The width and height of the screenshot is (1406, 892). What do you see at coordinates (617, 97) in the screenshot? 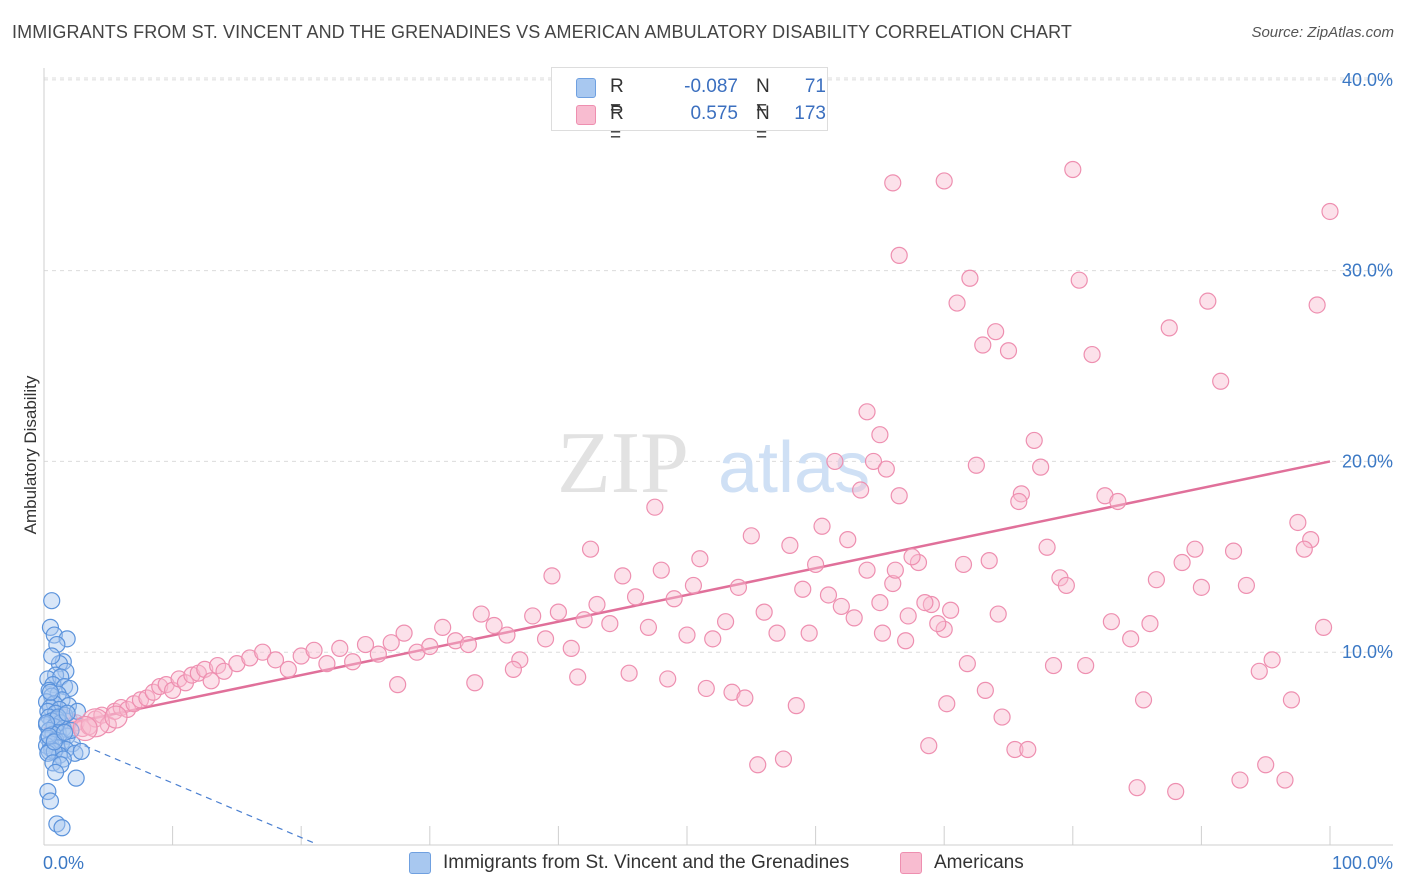
I see `r-label: R =` at bounding box center [617, 97].